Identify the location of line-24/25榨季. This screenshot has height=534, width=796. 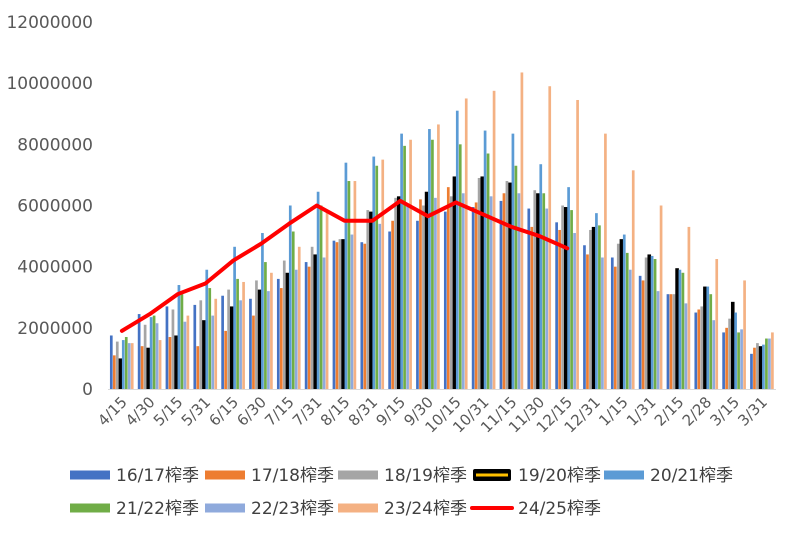
(344, 265).